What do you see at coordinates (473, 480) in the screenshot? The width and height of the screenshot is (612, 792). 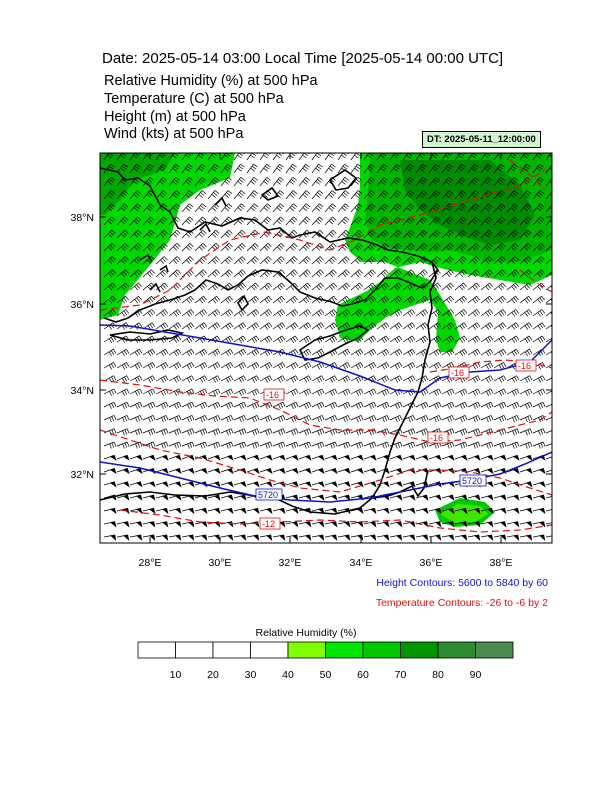 I see `height-contour-label: 5720` at bounding box center [473, 480].